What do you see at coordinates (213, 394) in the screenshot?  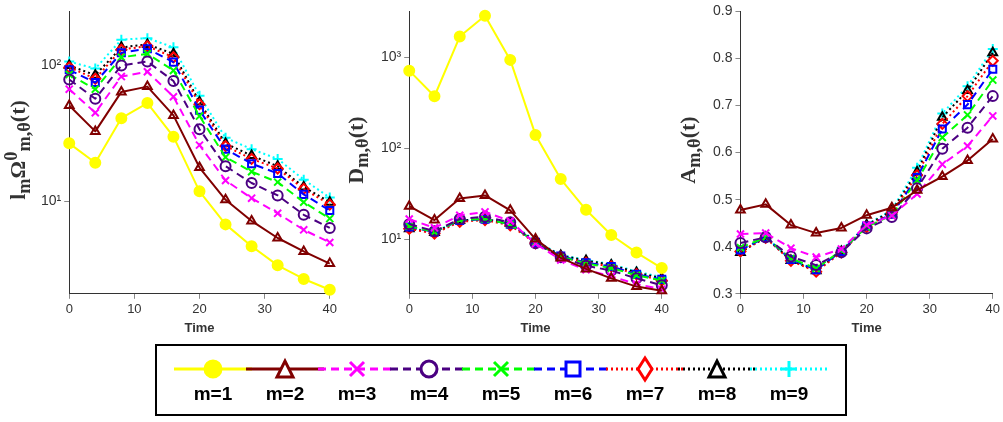 I see `legend-label: m=1` at bounding box center [213, 394].